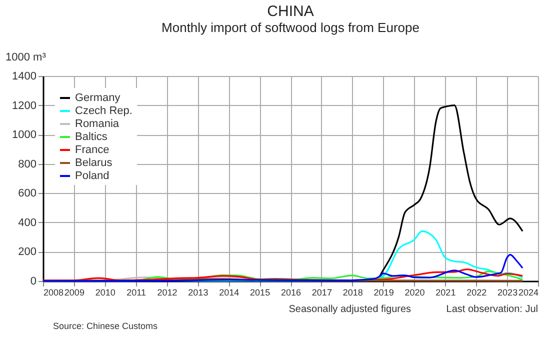  Describe the element at coordinates (24, 76) in the screenshot. I see `y-tick-label: 1400` at that location.